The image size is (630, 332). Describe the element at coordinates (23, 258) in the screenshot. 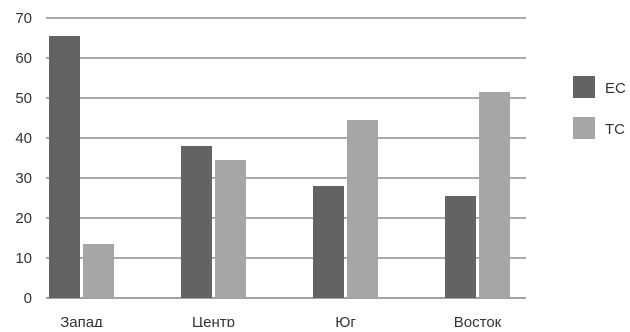

I see `y-tick-label: 10` at that location.